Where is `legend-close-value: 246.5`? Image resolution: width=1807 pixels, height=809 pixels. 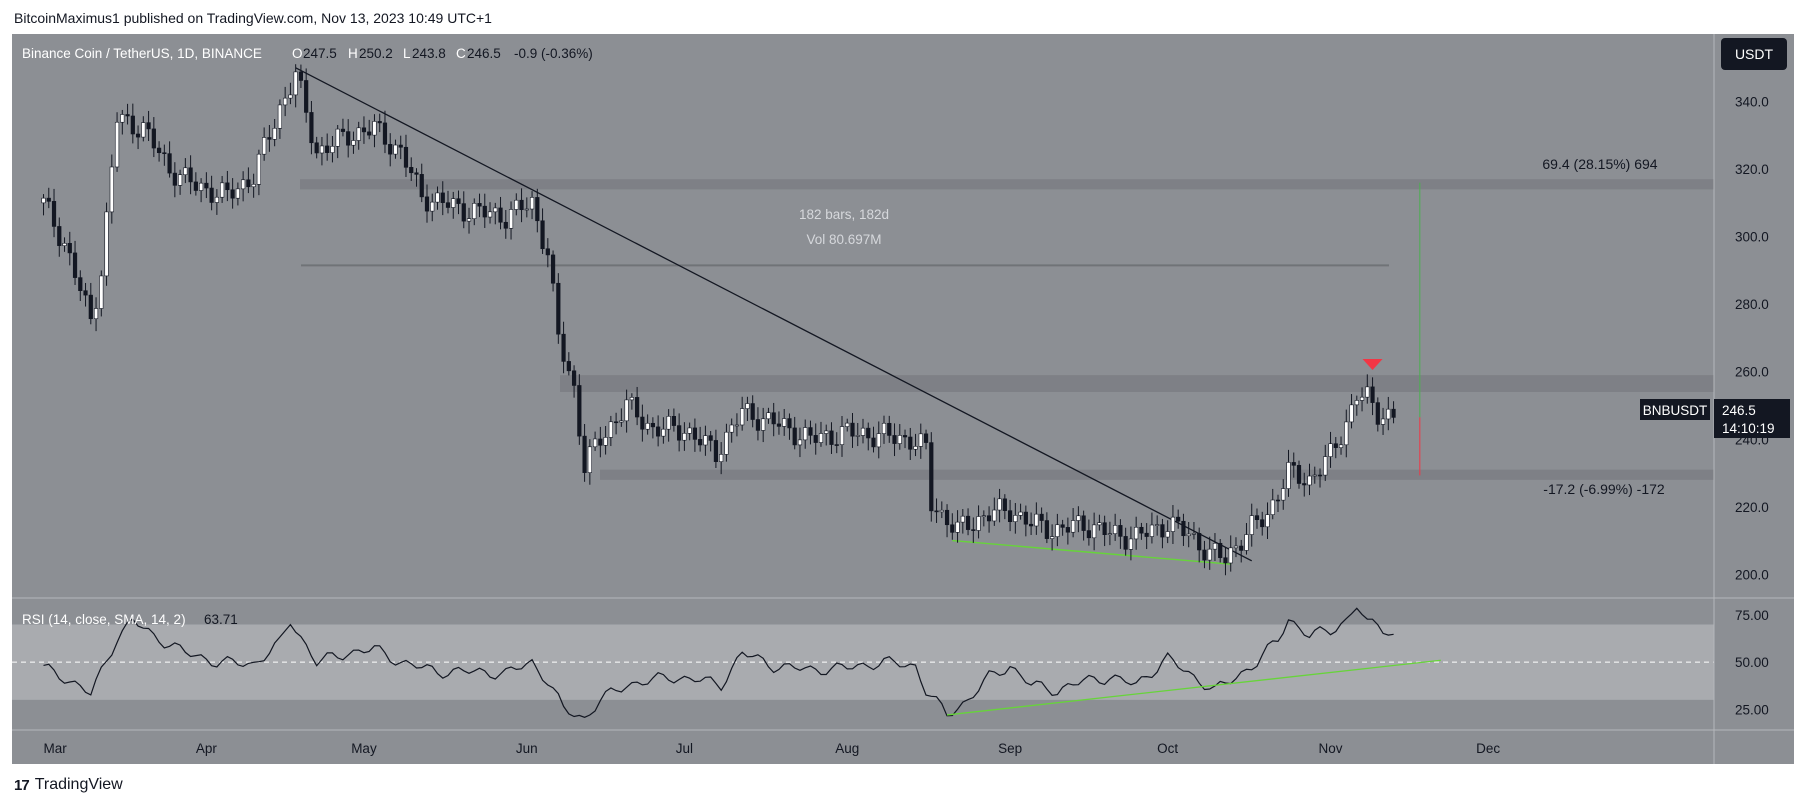 legend-close-value: 246.5 is located at coordinates (484, 53).